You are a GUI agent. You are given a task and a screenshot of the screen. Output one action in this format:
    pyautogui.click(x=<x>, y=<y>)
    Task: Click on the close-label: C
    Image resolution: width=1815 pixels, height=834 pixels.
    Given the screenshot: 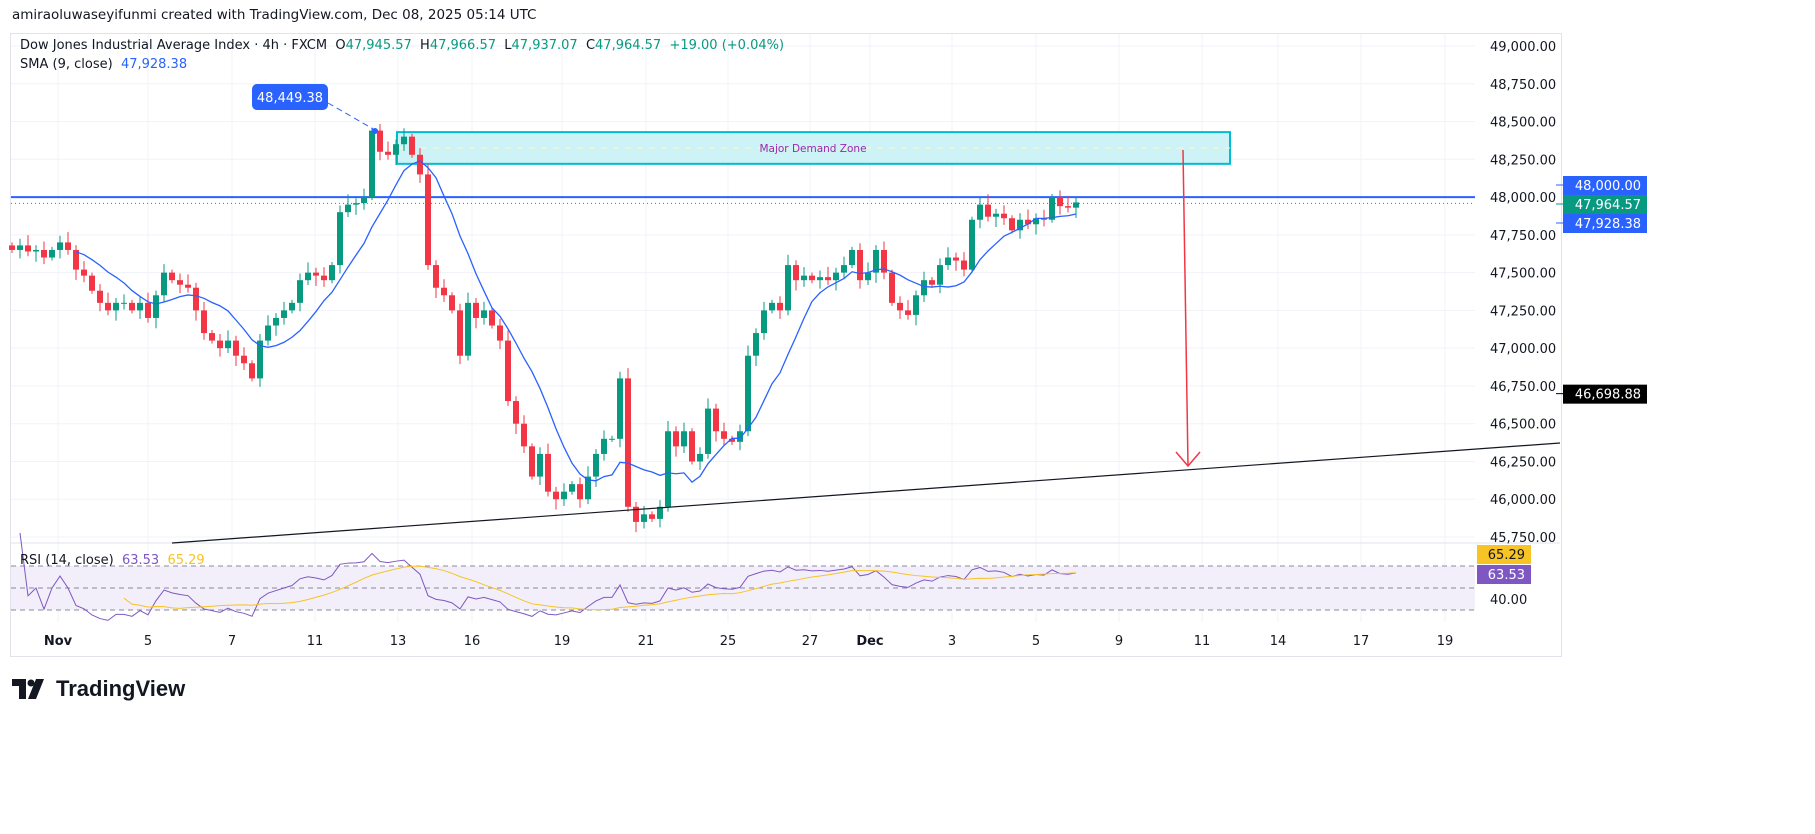 What is the action you would take?
    pyautogui.click(x=590, y=45)
    